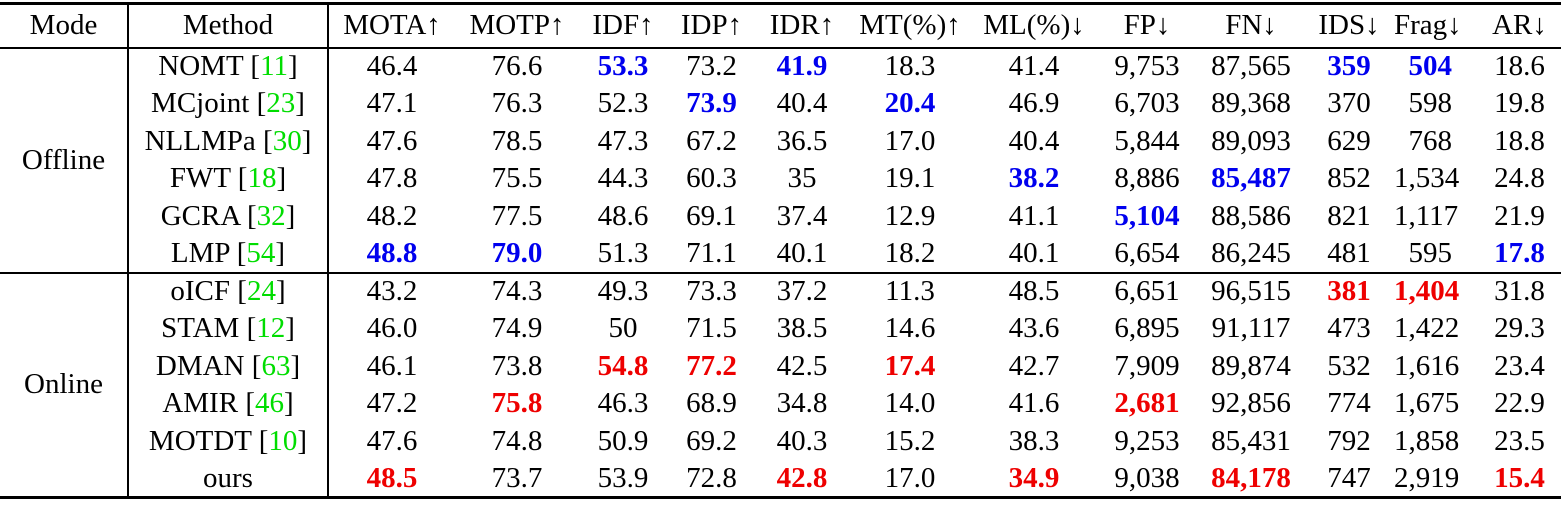 Image resolution: width=1561 pixels, height=509 pixels. Describe the element at coordinates (228, 254) in the screenshot. I see `method-cell: LMP [54]` at that location.